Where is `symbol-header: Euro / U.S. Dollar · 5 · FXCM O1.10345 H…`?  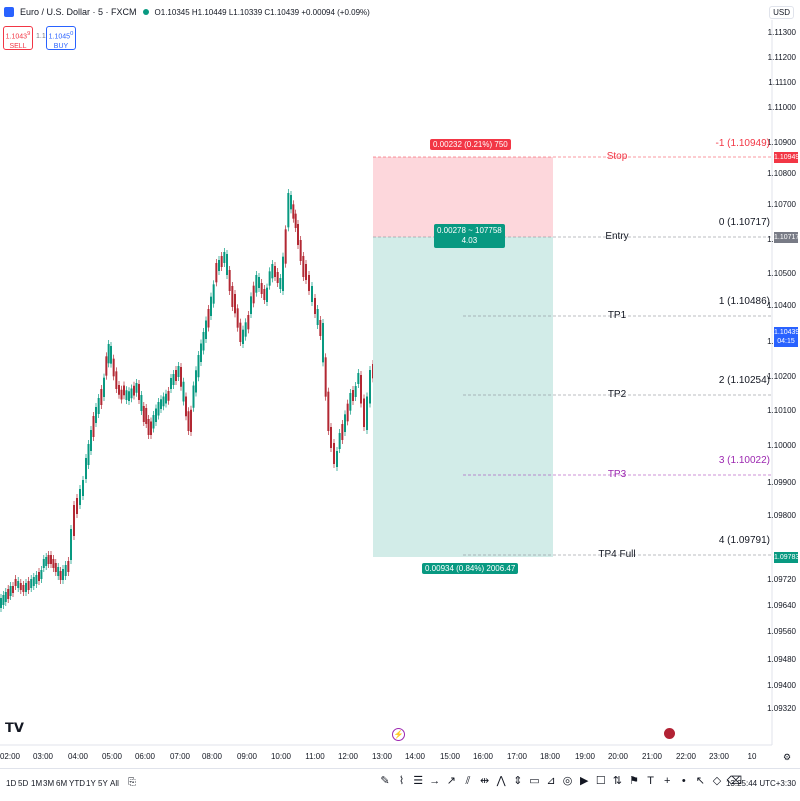 symbol-header: Euro / U.S. Dollar · 5 · FXCM O1.10345 H… is located at coordinates (187, 12).